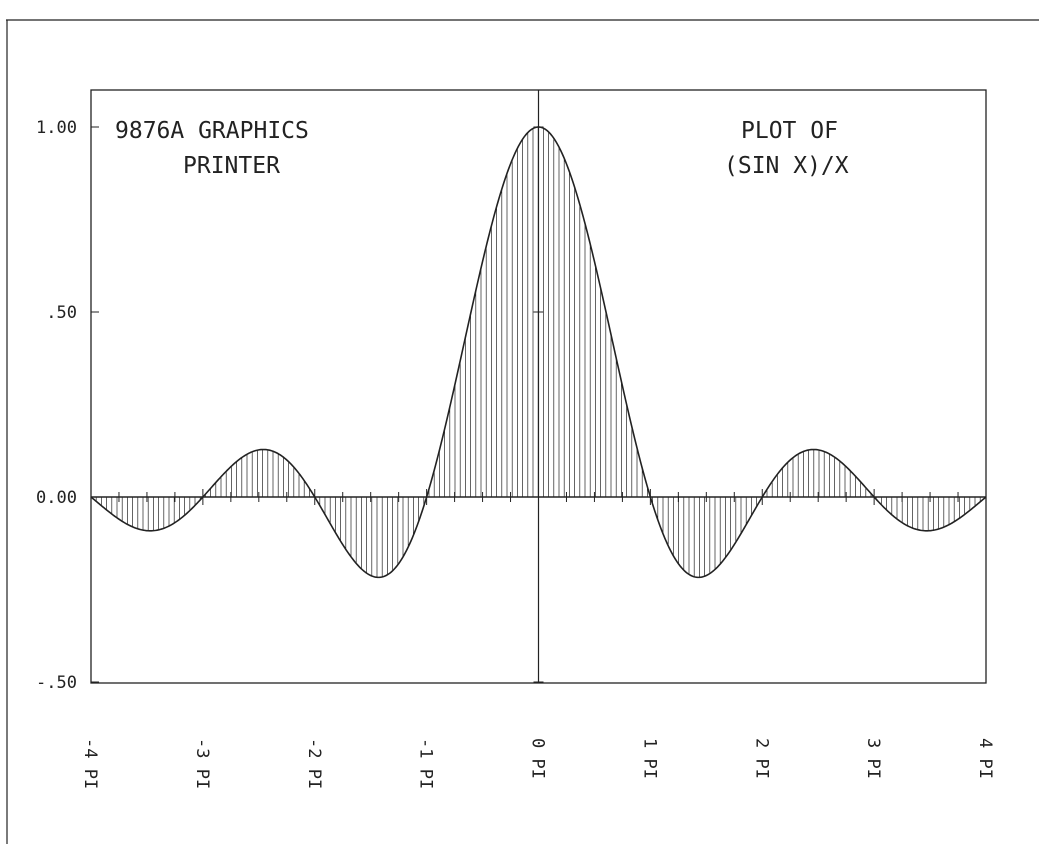 The width and height of the screenshot is (1039, 844). I want to click on y-tick-label: 0.00, so click(56, 498).